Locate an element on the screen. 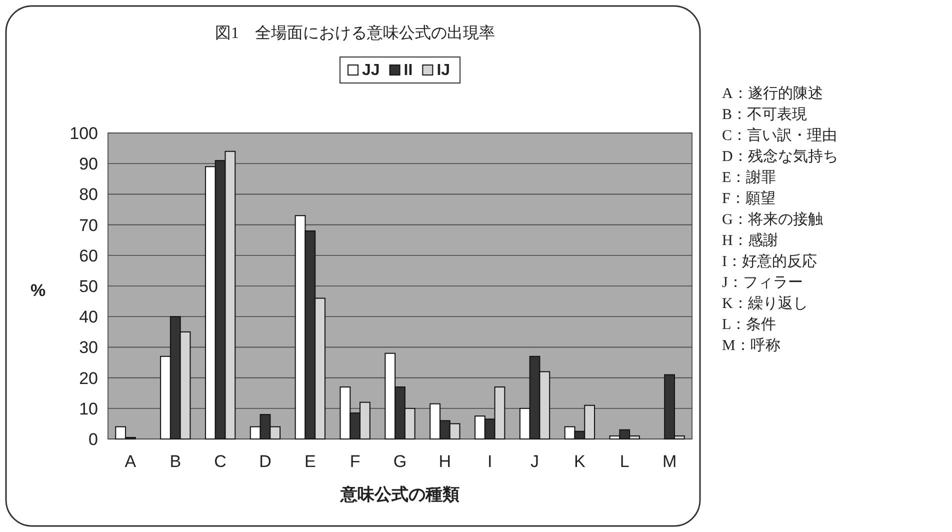  text: J：フィラー is located at coordinates (762, 283).